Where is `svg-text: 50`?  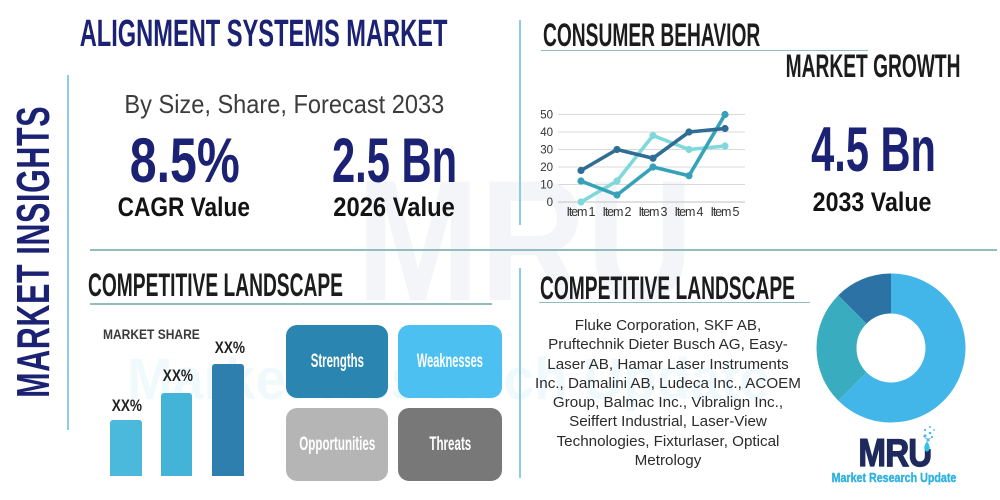 svg-text: 50 is located at coordinates (546, 116).